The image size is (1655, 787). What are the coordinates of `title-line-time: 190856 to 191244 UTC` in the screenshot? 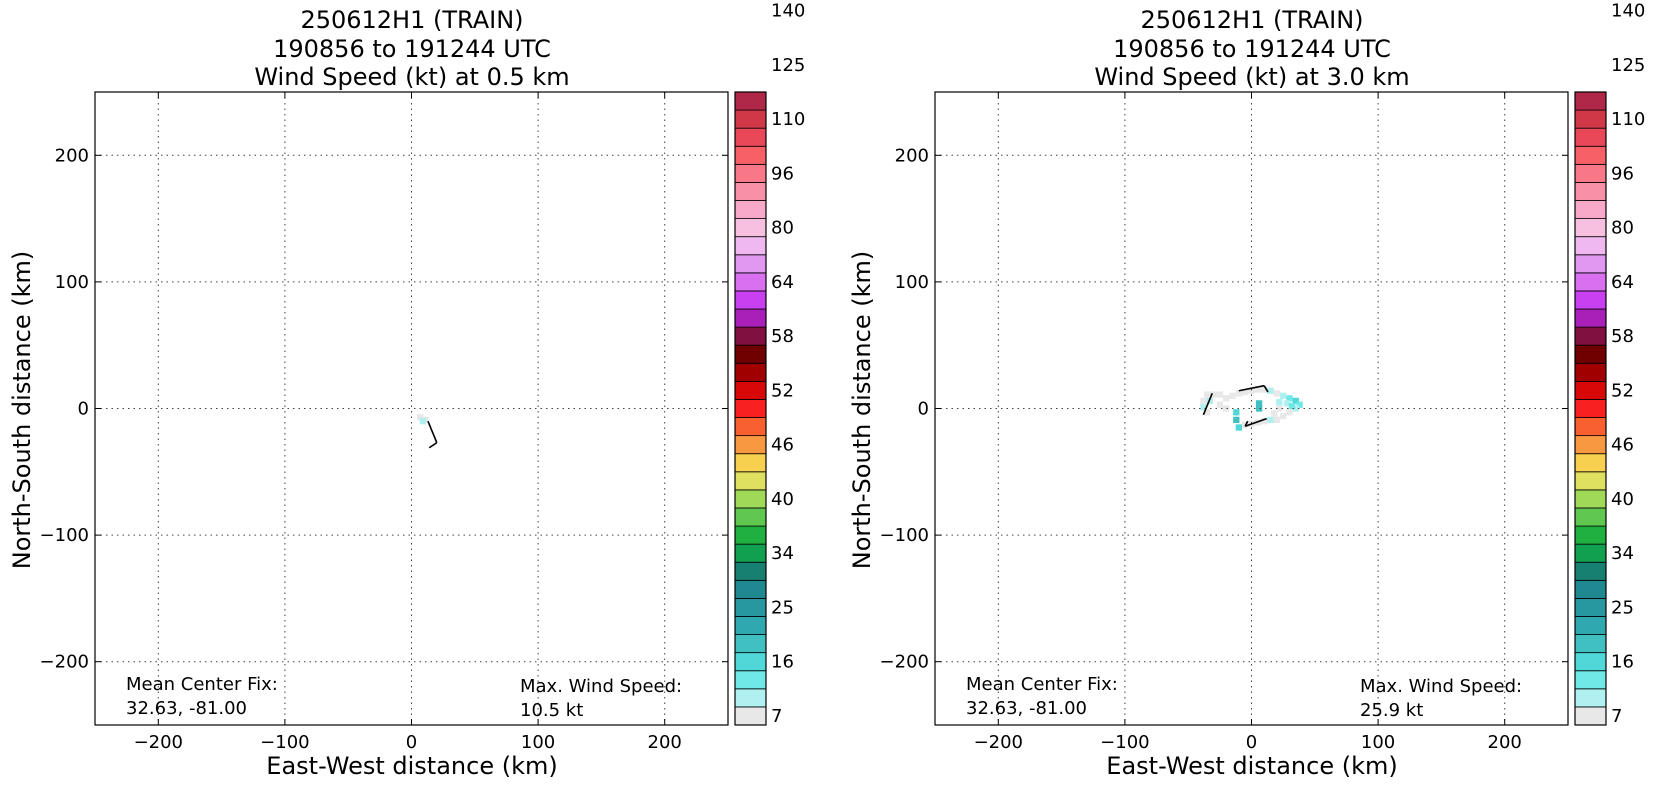 It's located at (1252, 49).